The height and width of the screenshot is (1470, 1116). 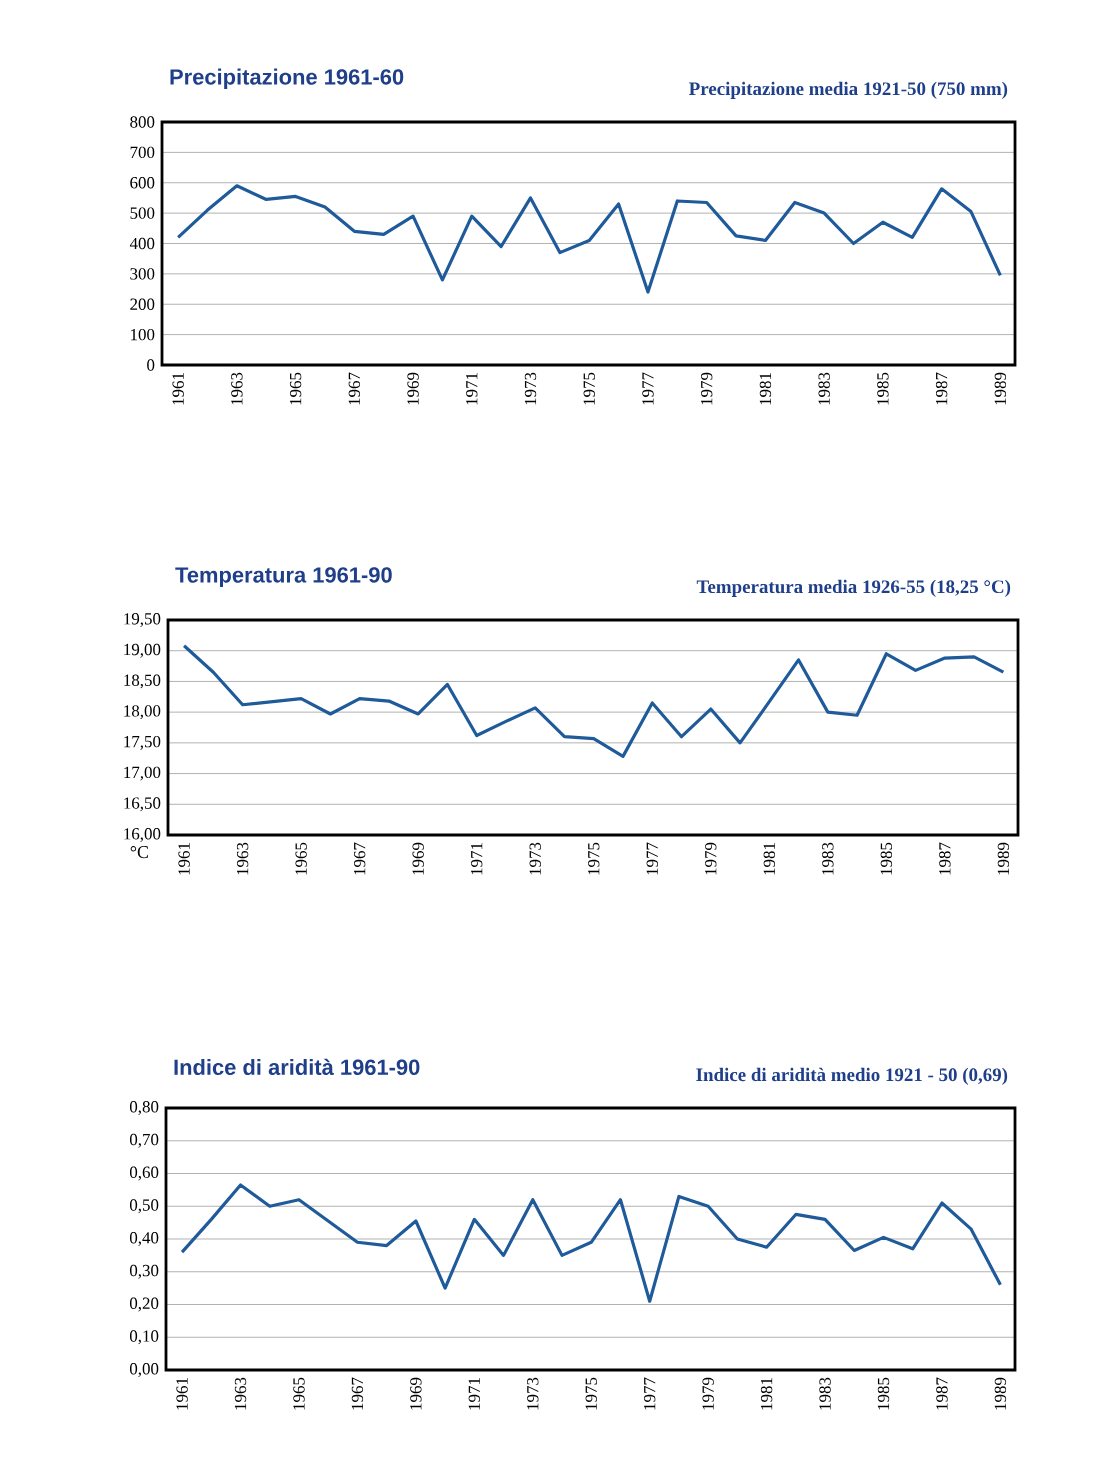 What do you see at coordinates (142, 213) in the screenshot?
I see `y-tick-label: 500` at bounding box center [142, 213].